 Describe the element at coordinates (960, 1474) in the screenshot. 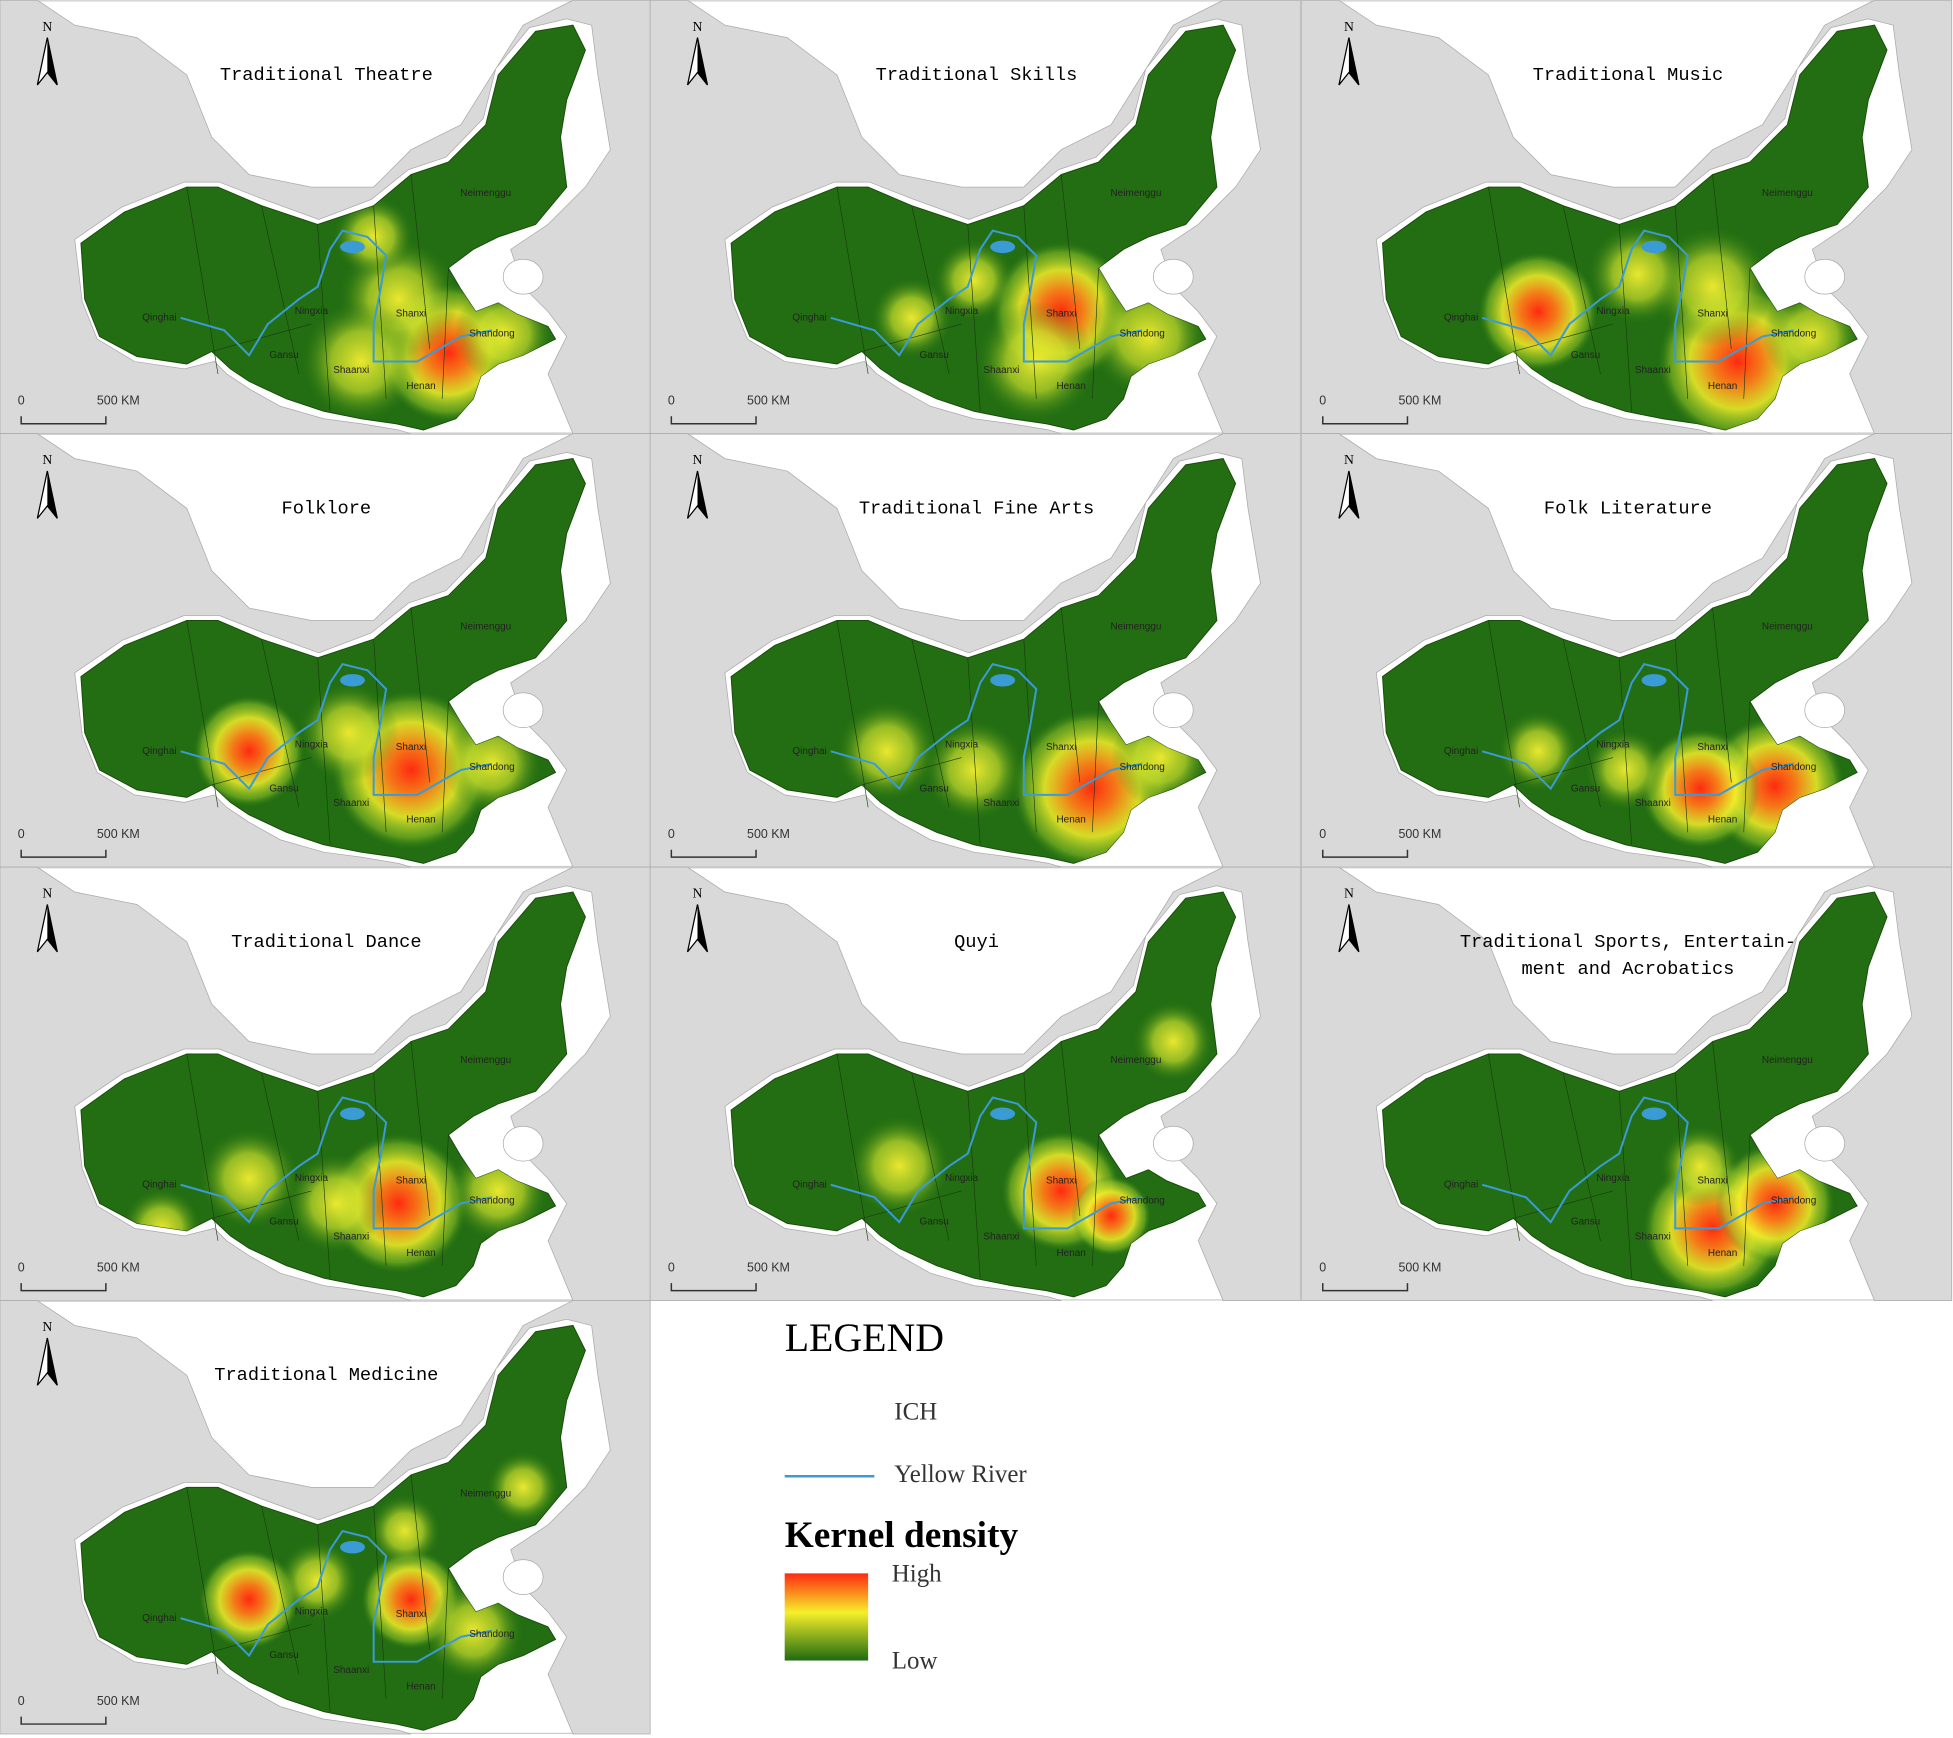

I see `legend-river: Yellow River` at that location.